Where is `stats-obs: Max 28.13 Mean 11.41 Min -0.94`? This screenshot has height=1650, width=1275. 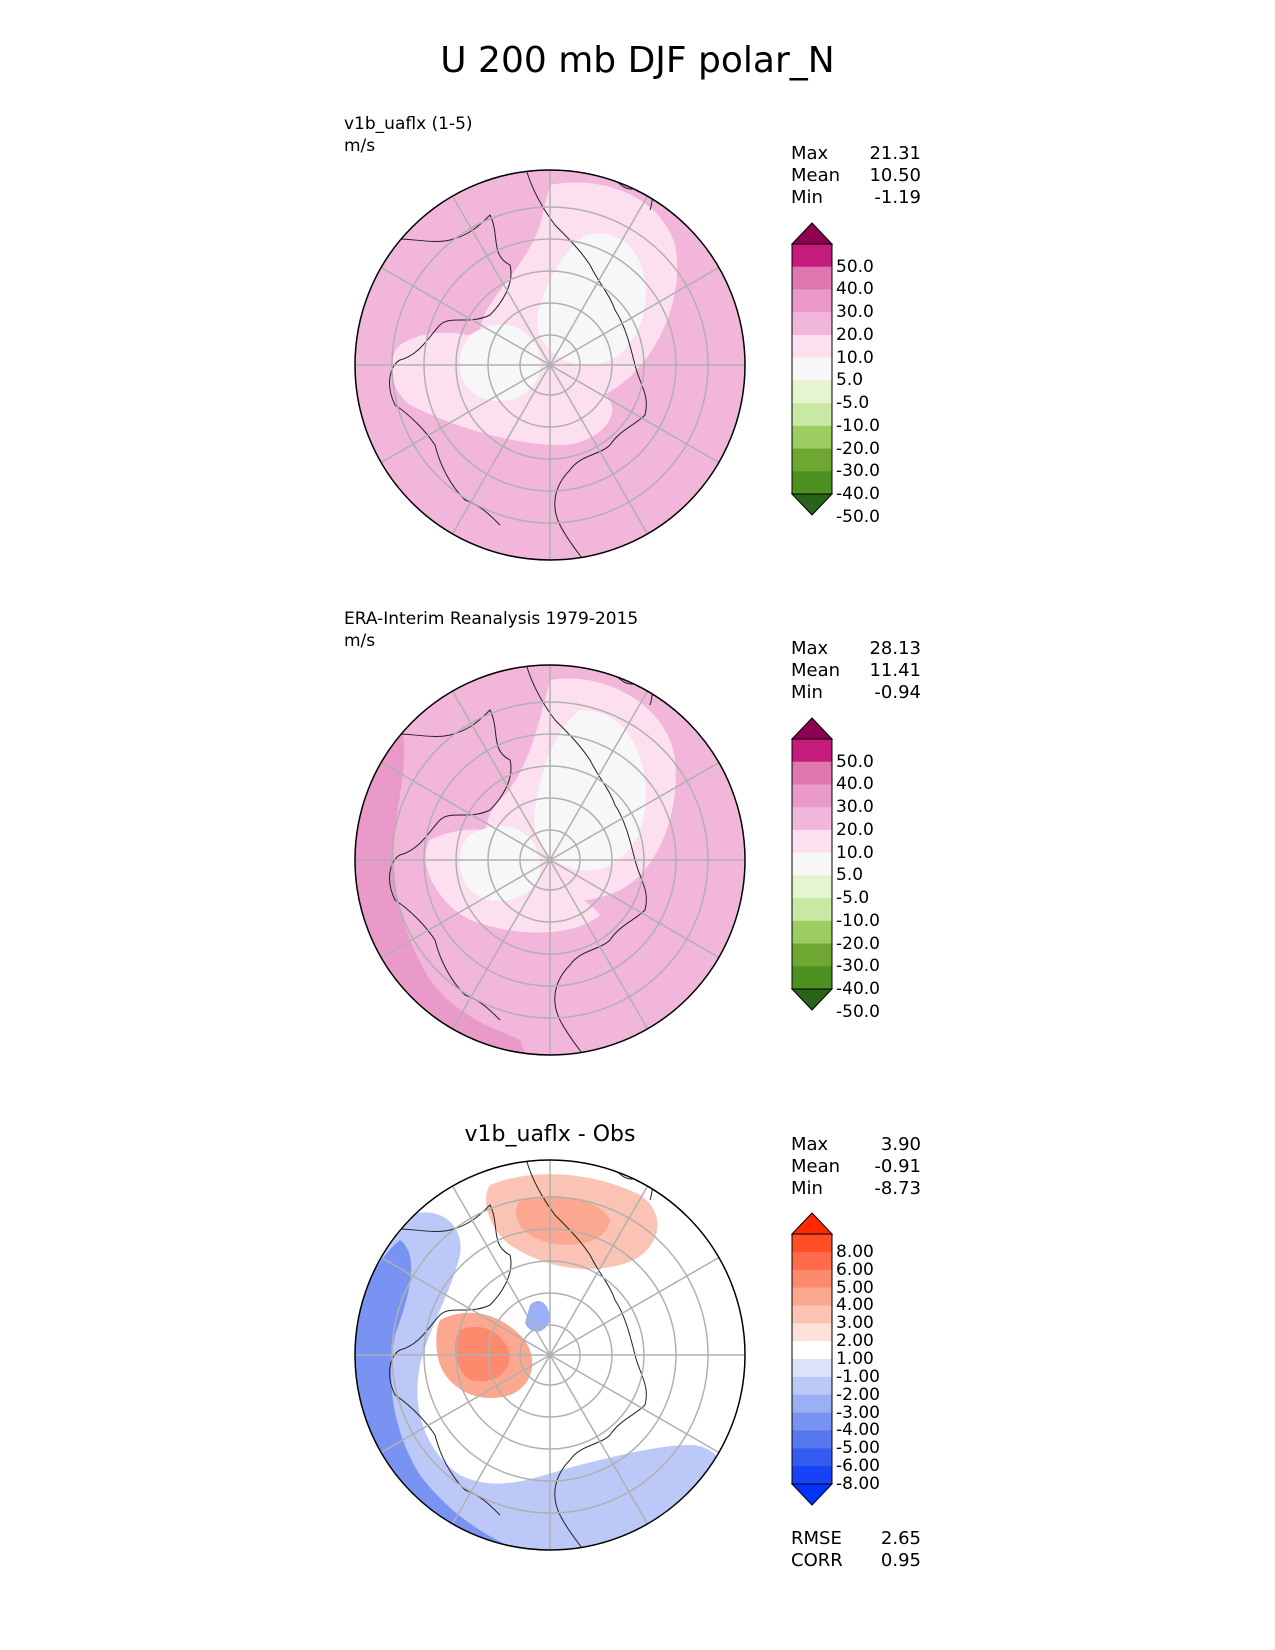 stats-obs: Max 28.13 Mean 11.41 Min -0.94 is located at coordinates (856, 671).